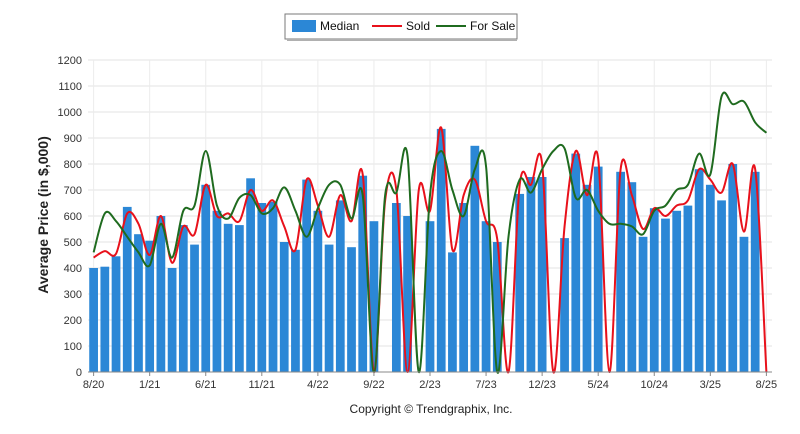  Describe the element at coordinates (418, 26) in the screenshot. I see `legend-label-sold: Sold` at that location.